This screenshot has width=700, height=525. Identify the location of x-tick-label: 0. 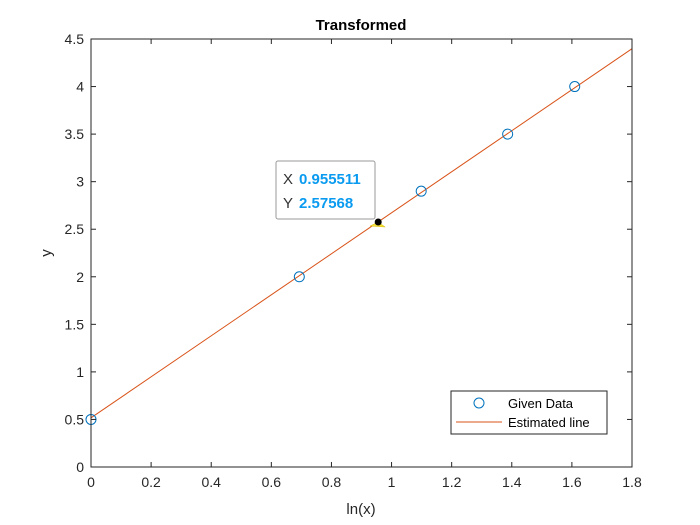
(91, 482).